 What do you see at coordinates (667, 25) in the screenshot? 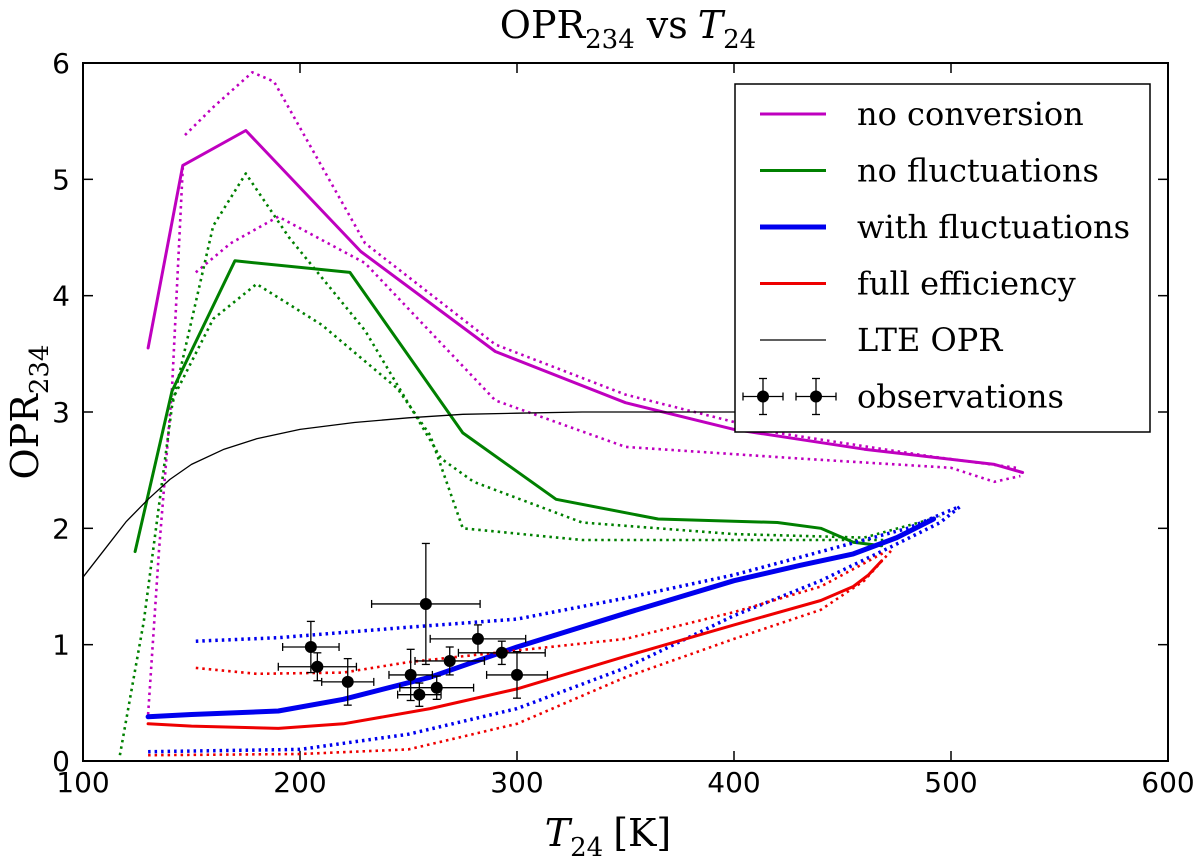
I see `title-vs: vs` at bounding box center [667, 25].